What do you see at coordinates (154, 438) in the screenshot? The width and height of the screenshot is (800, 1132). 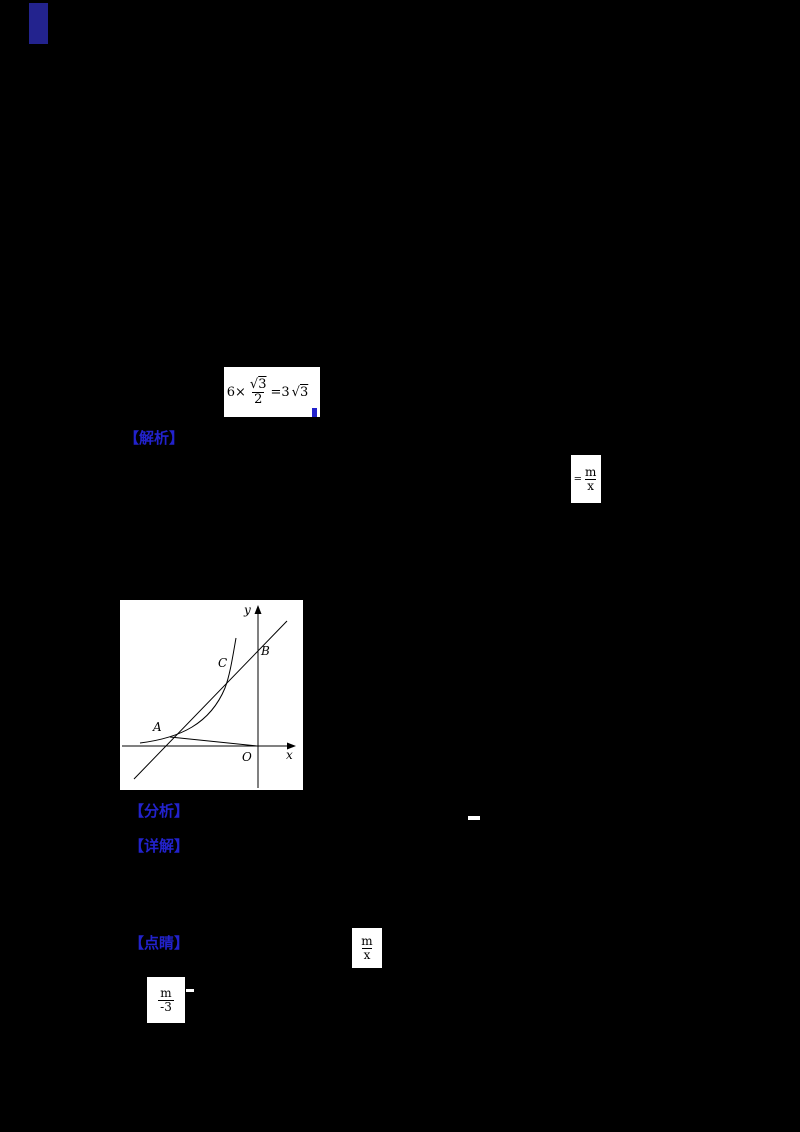 I see `marker-jiexi: 【解析】` at bounding box center [154, 438].